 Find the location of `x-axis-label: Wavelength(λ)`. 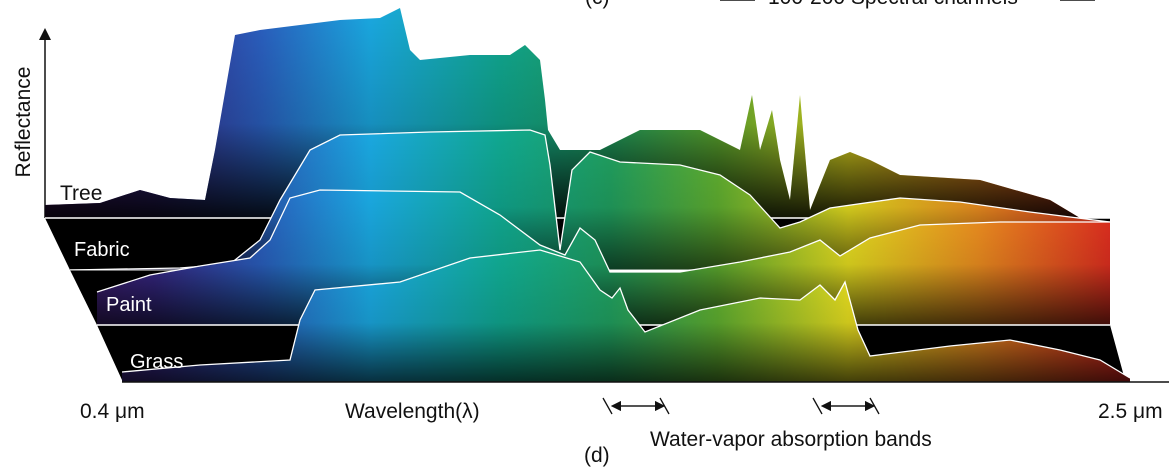

x-axis-label: Wavelength(λ) is located at coordinates (412, 411).